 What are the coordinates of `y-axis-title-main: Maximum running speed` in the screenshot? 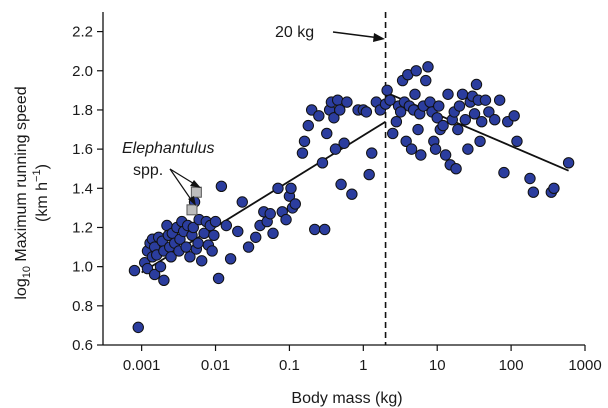 It's located at (21, 176).